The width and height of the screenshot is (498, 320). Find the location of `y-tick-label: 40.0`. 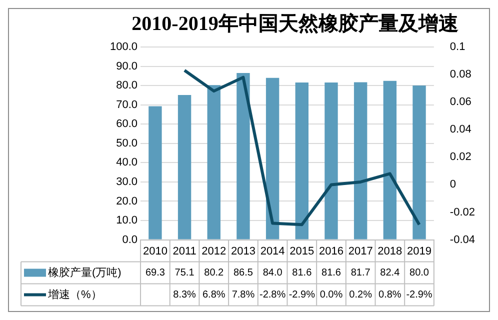

y-tick-label: 40.0 is located at coordinates (127, 162).